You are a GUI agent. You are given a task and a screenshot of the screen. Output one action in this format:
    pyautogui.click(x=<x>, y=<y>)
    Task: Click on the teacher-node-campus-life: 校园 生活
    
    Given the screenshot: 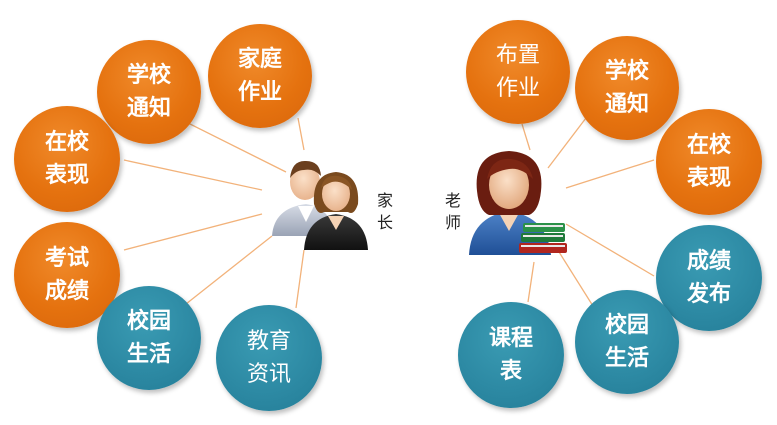 What is the action you would take?
    pyautogui.click(x=627, y=342)
    